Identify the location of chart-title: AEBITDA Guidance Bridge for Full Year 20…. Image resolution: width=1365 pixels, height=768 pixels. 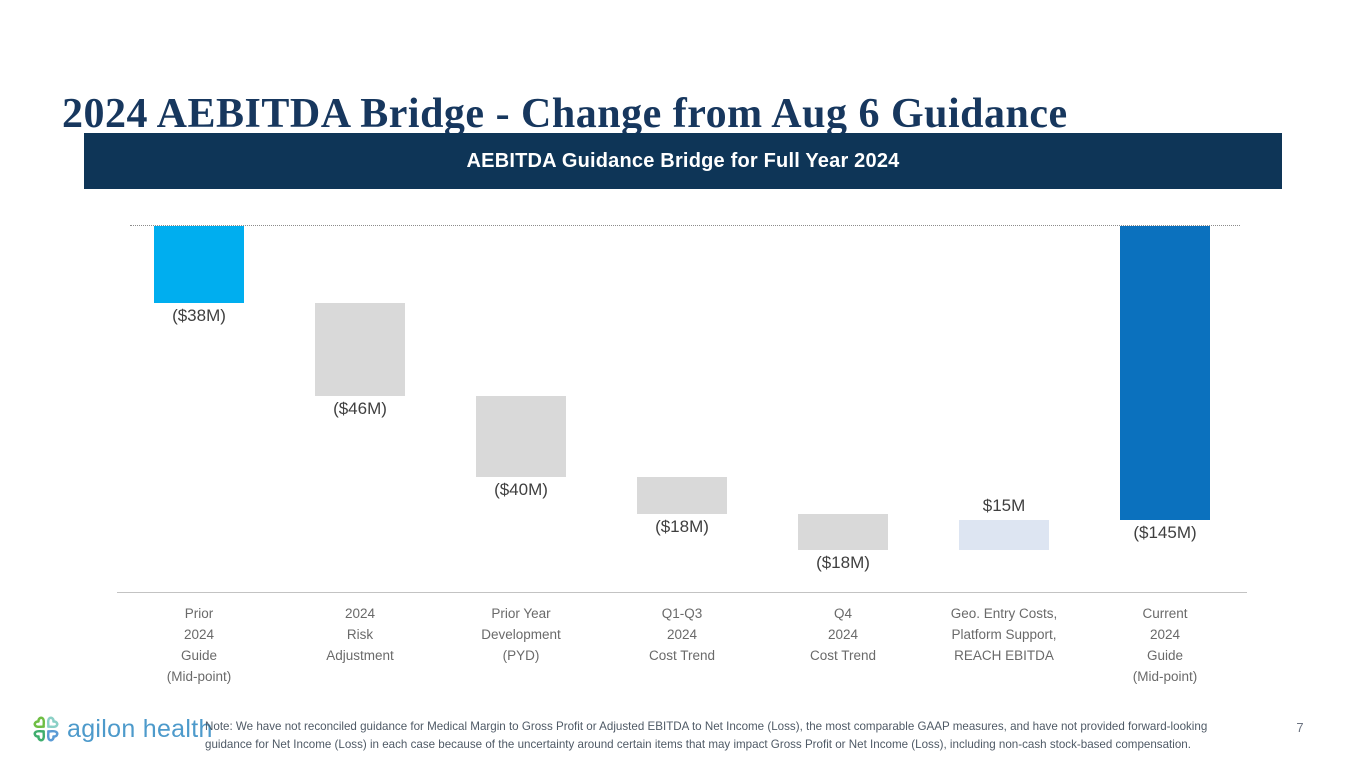
(683, 160).